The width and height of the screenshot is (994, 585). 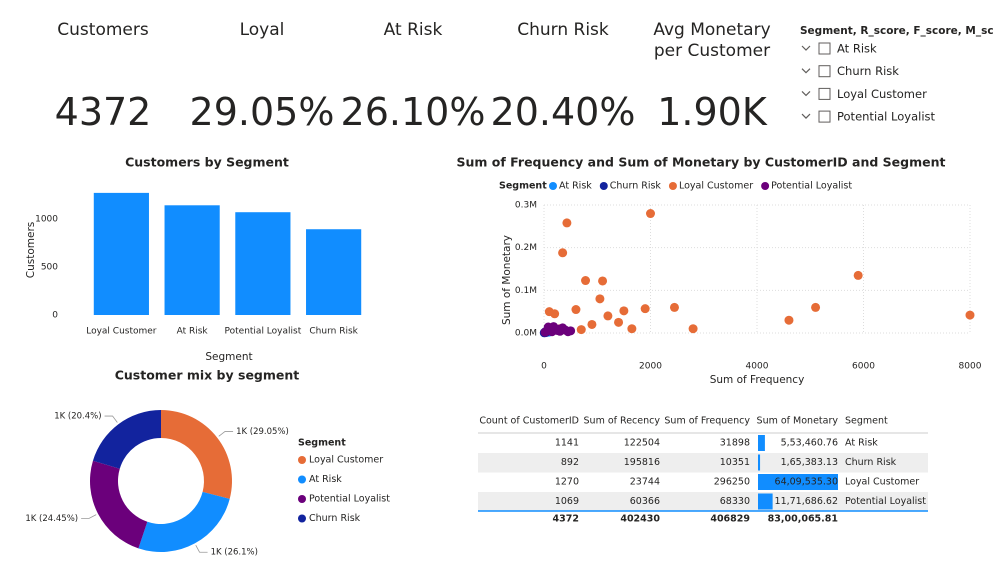 What do you see at coordinates (809, 462) in the screenshot?
I see `table-cell: 1,65,383.13` at bounding box center [809, 462].